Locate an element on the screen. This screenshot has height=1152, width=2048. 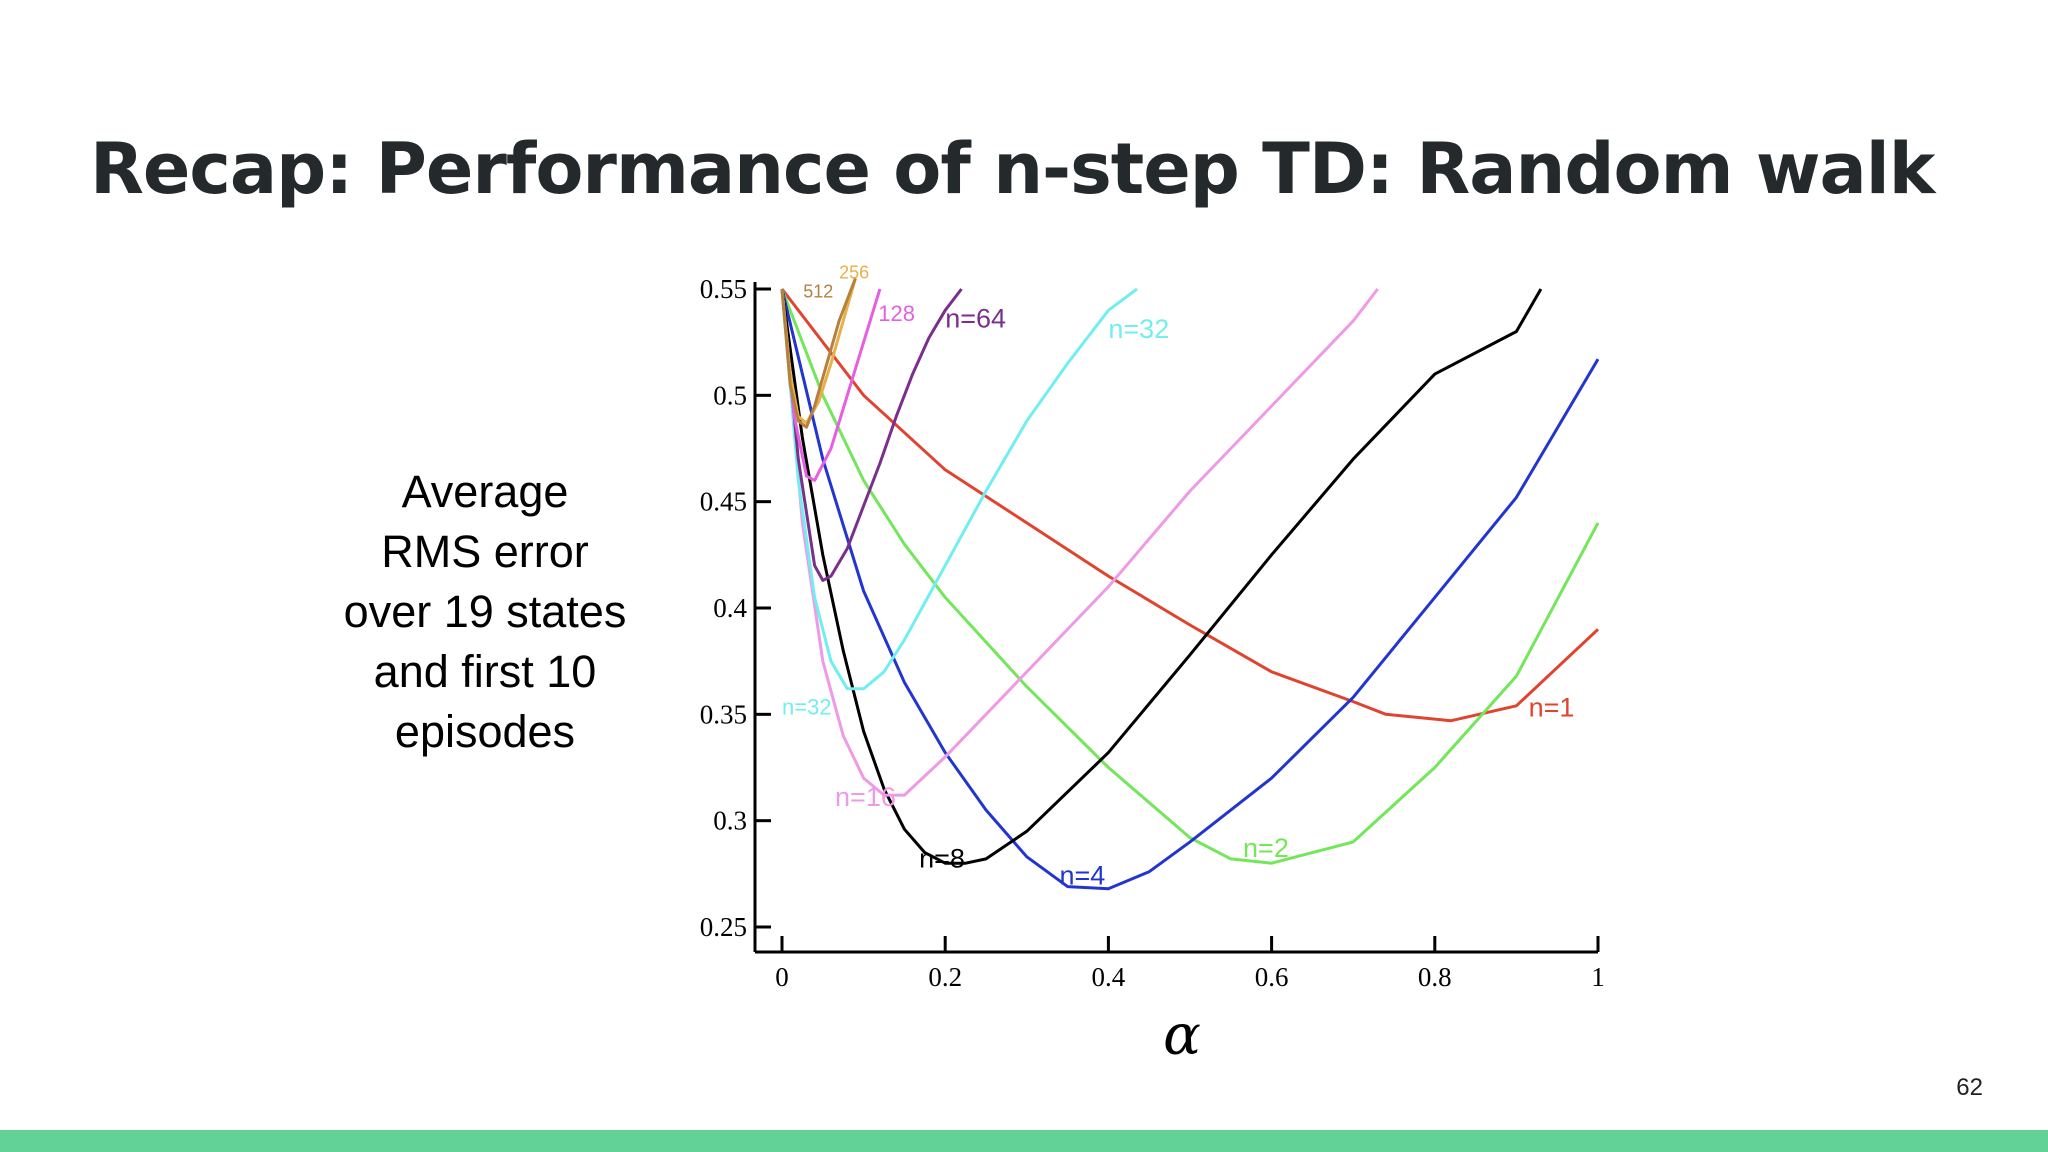
y-tick-label: 0.25 is located at coordinates (723, 927).